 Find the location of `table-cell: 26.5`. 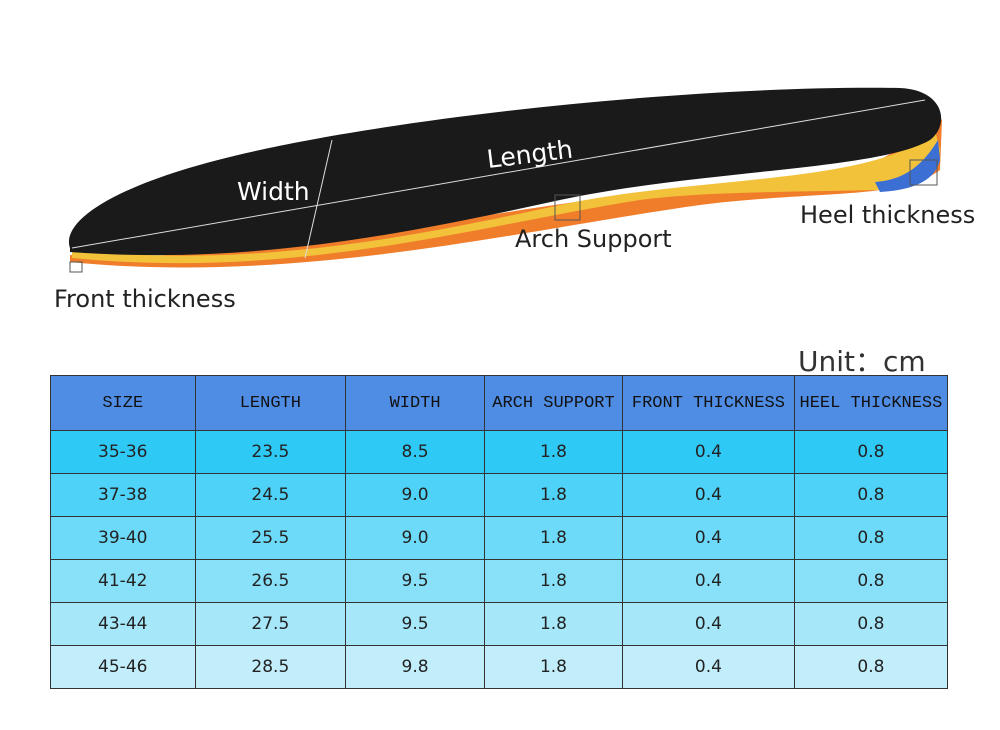

table-cell: 26.5 is located at coordinates (270, 581).